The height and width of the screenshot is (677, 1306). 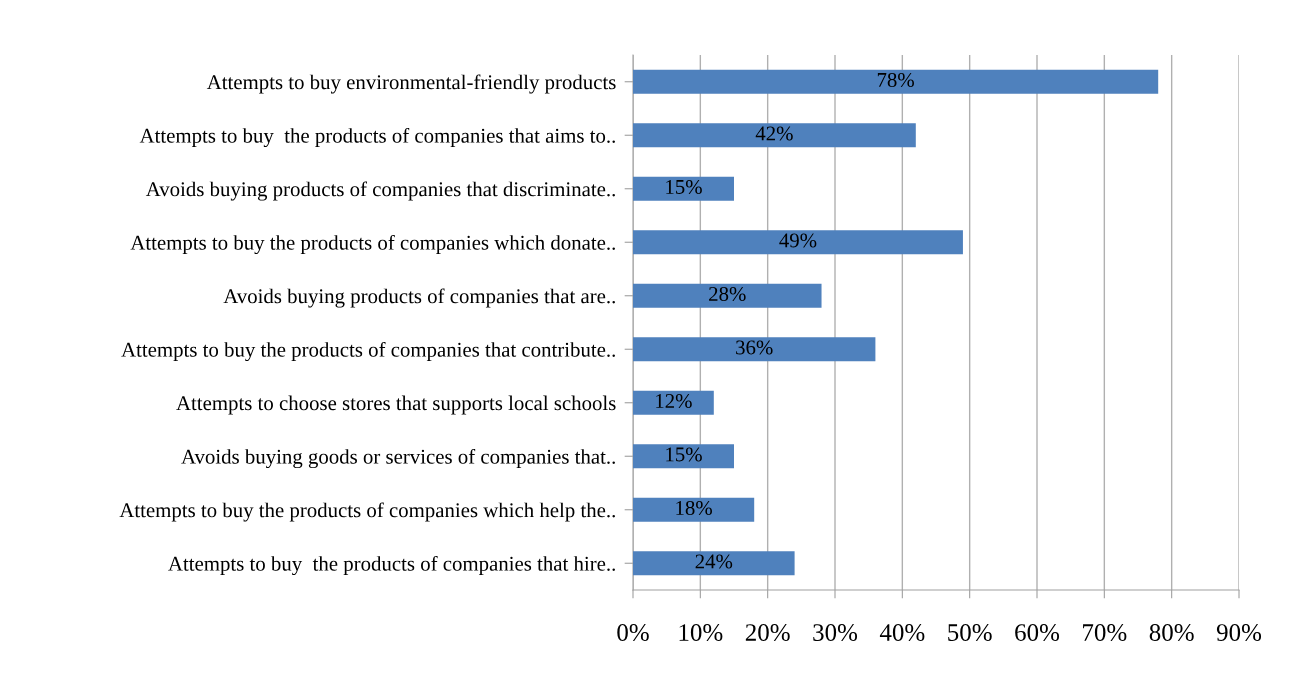 I want to click on data-label: 28%, so click(x=727, y=294).